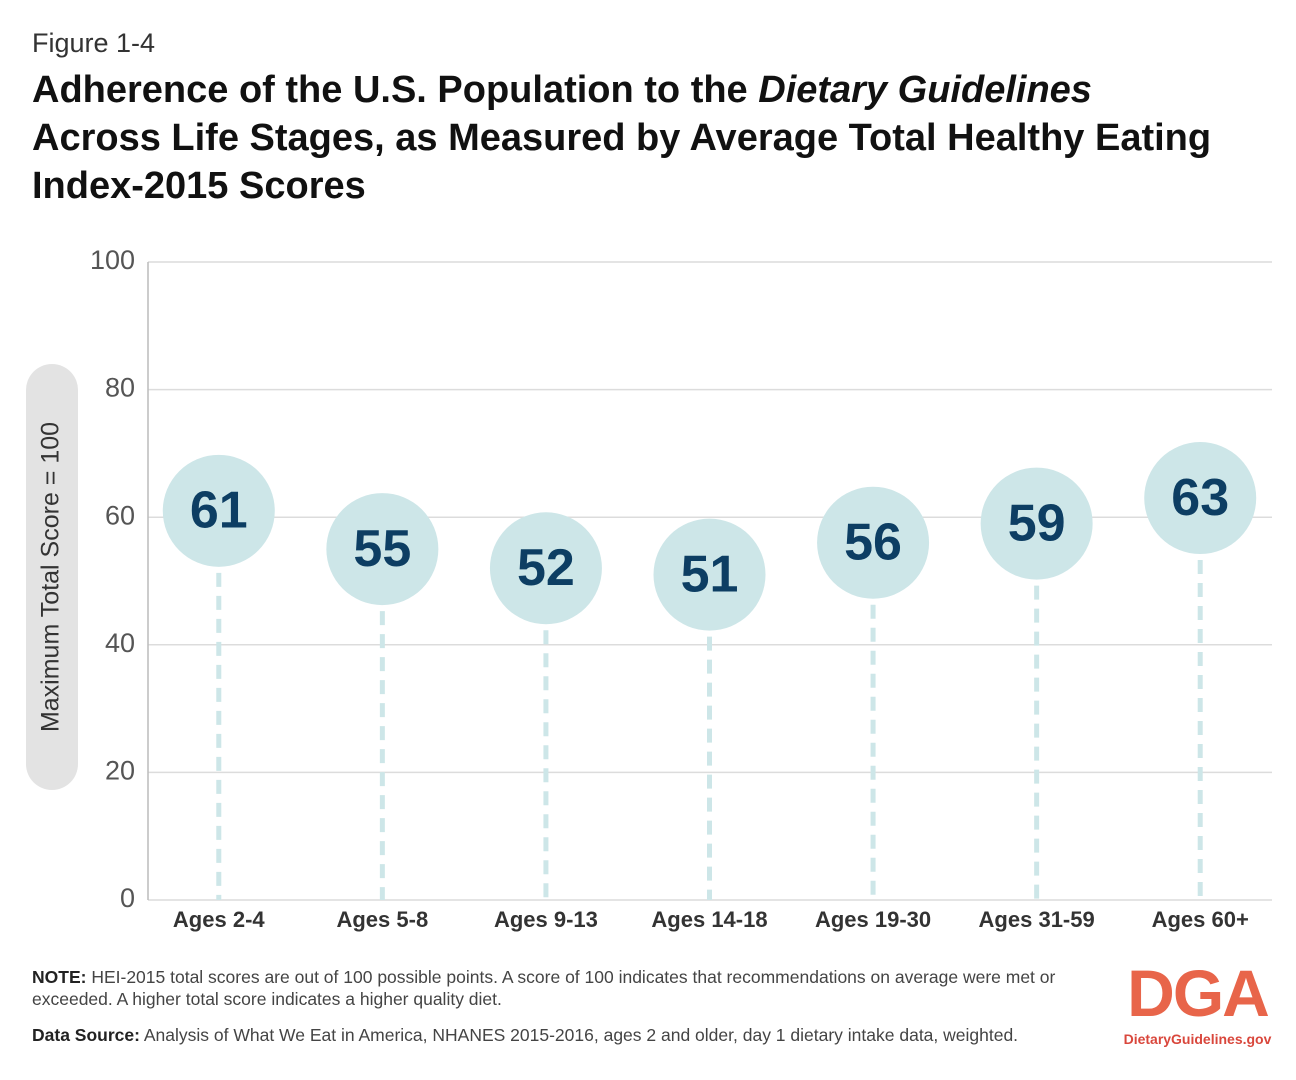 Image resolution: width=1296 pixels, height=1080 pixels. What do you see at coordinates (120, 515) in the screenshot?
I see `y-tick-label: 60` at bounding box center [120, 515].